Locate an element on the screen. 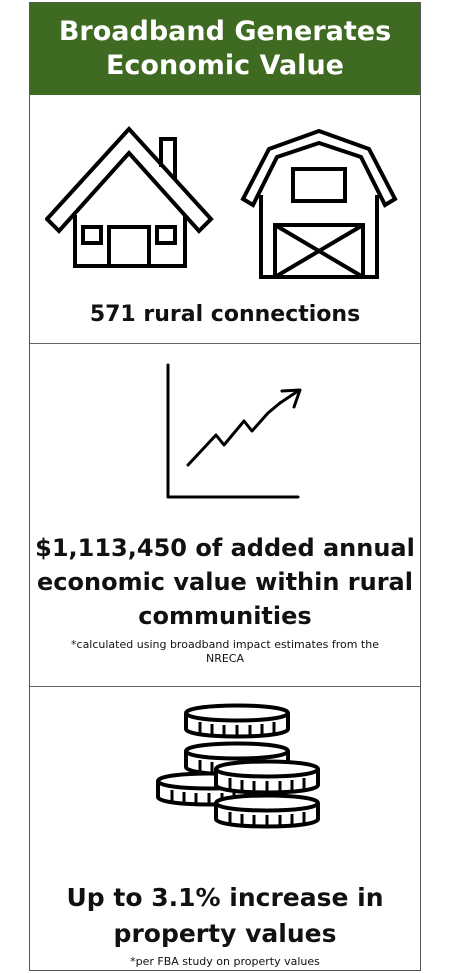 The width and height of the screenshot is (451, 973). property-value-caption: Up to 3.1% increase in property values is located at coordinates (225, 916).